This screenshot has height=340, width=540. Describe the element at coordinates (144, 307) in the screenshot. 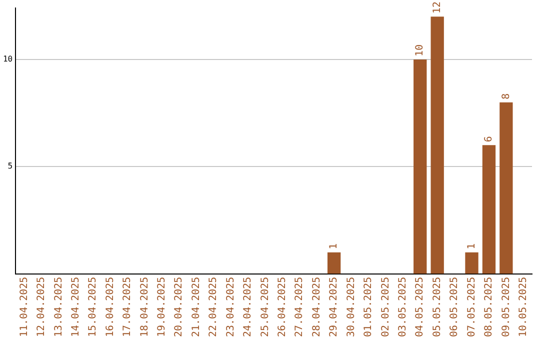

I see `x-tick-label: 18.04.2025` at that location.